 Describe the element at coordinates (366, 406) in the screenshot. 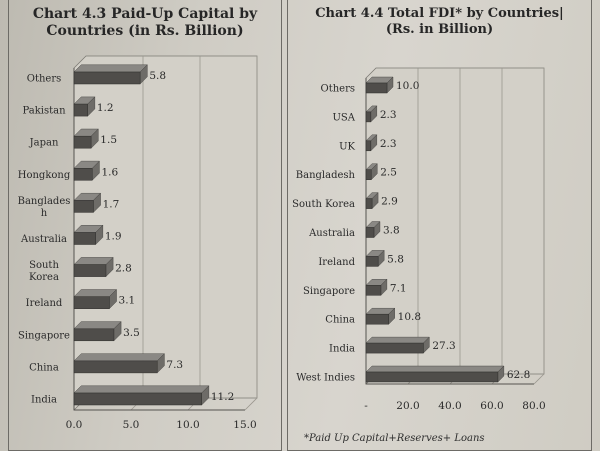

I see `x-tick-label: -` at that location.